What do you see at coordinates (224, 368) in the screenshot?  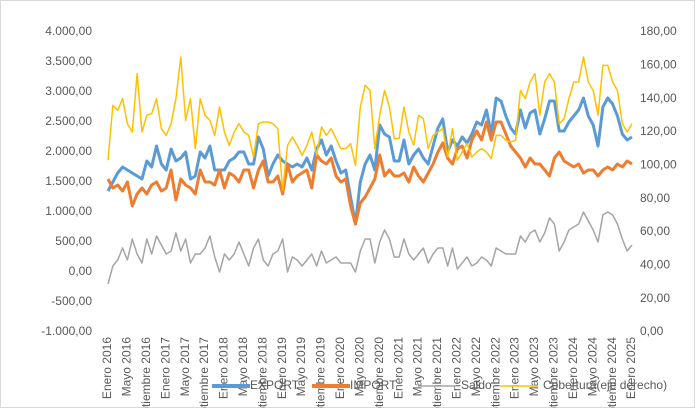 I see `x-tick-label: Enero 2018` at bounding box center [224, 368].